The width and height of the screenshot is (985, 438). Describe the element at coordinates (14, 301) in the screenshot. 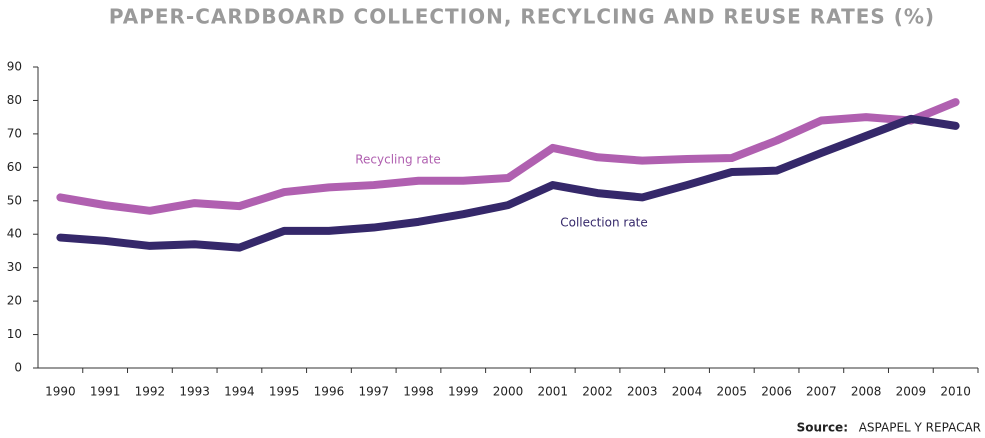

I see `y-tick-label: 20` at that location.